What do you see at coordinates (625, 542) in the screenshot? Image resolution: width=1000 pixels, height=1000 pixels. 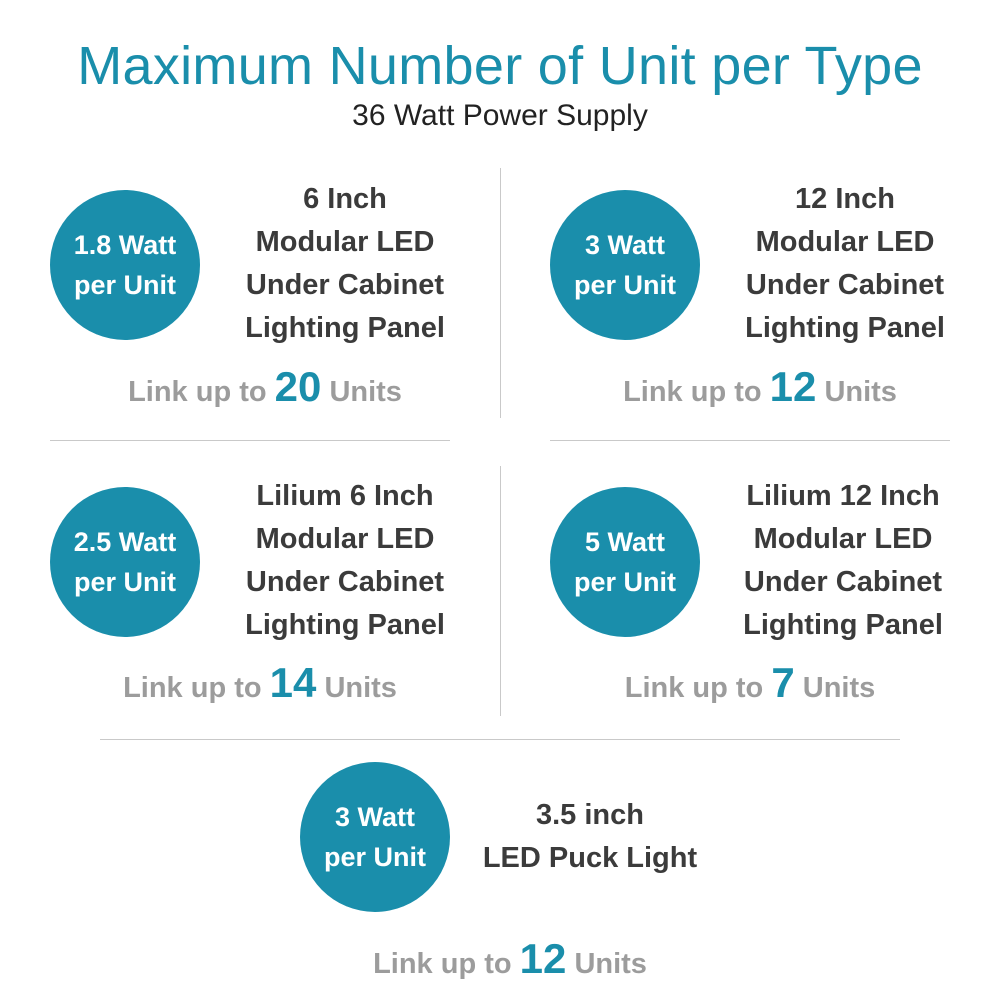 I see `wattage-value: 5 Watt` at bounding box center [625, 542].